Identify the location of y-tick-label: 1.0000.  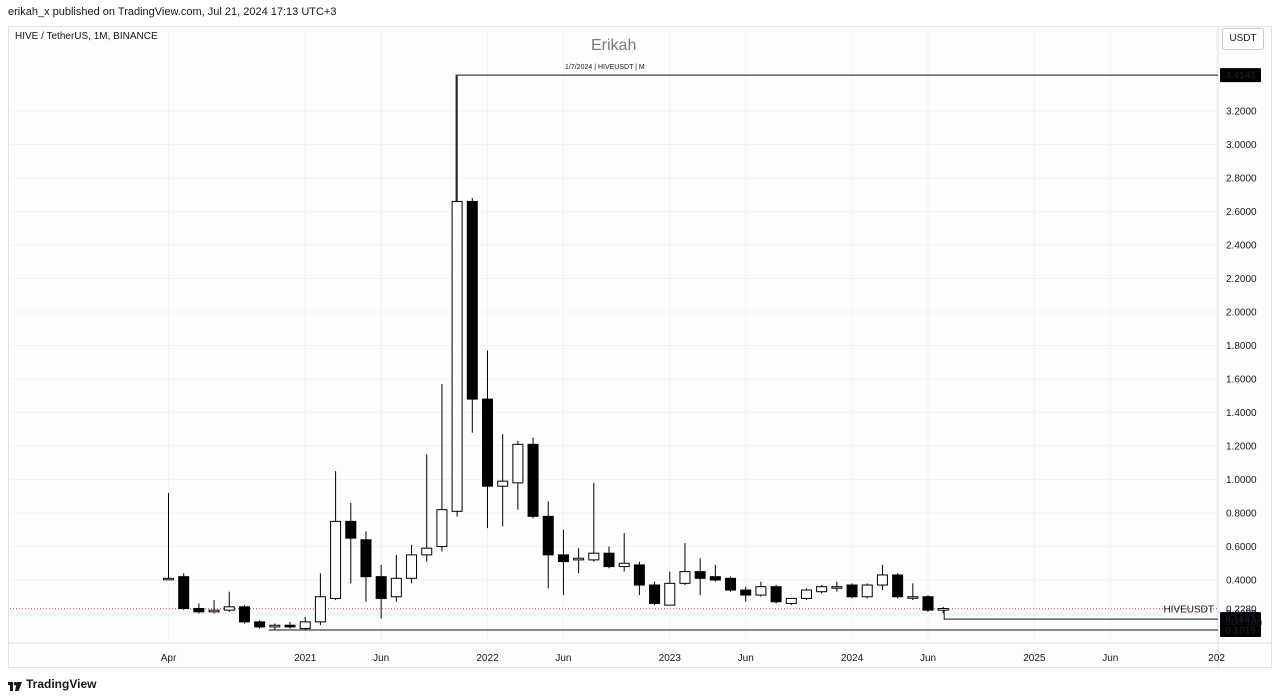
(1241, 480).